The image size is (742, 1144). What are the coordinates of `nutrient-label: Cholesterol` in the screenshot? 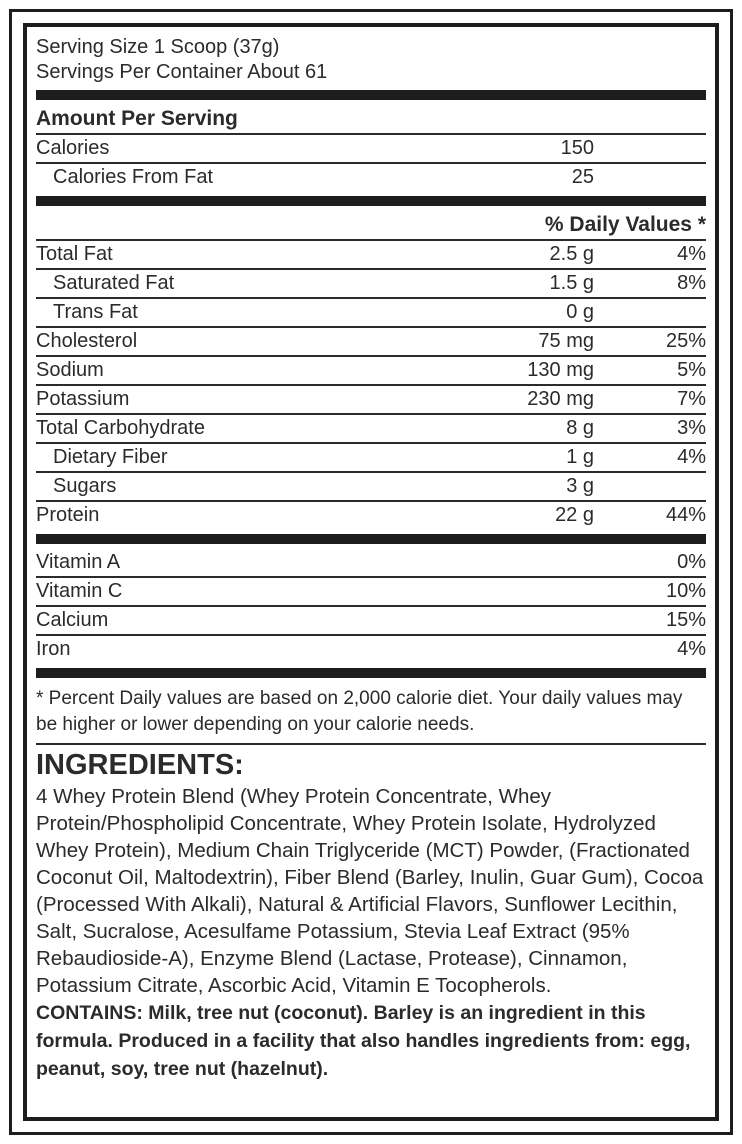 It's located at (87, 341).